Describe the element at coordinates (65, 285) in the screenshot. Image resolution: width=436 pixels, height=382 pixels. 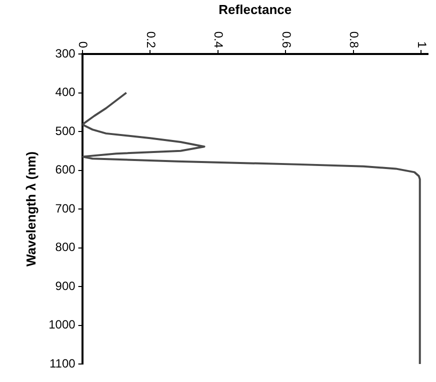
I see `y-tick-label: 900` at that location.